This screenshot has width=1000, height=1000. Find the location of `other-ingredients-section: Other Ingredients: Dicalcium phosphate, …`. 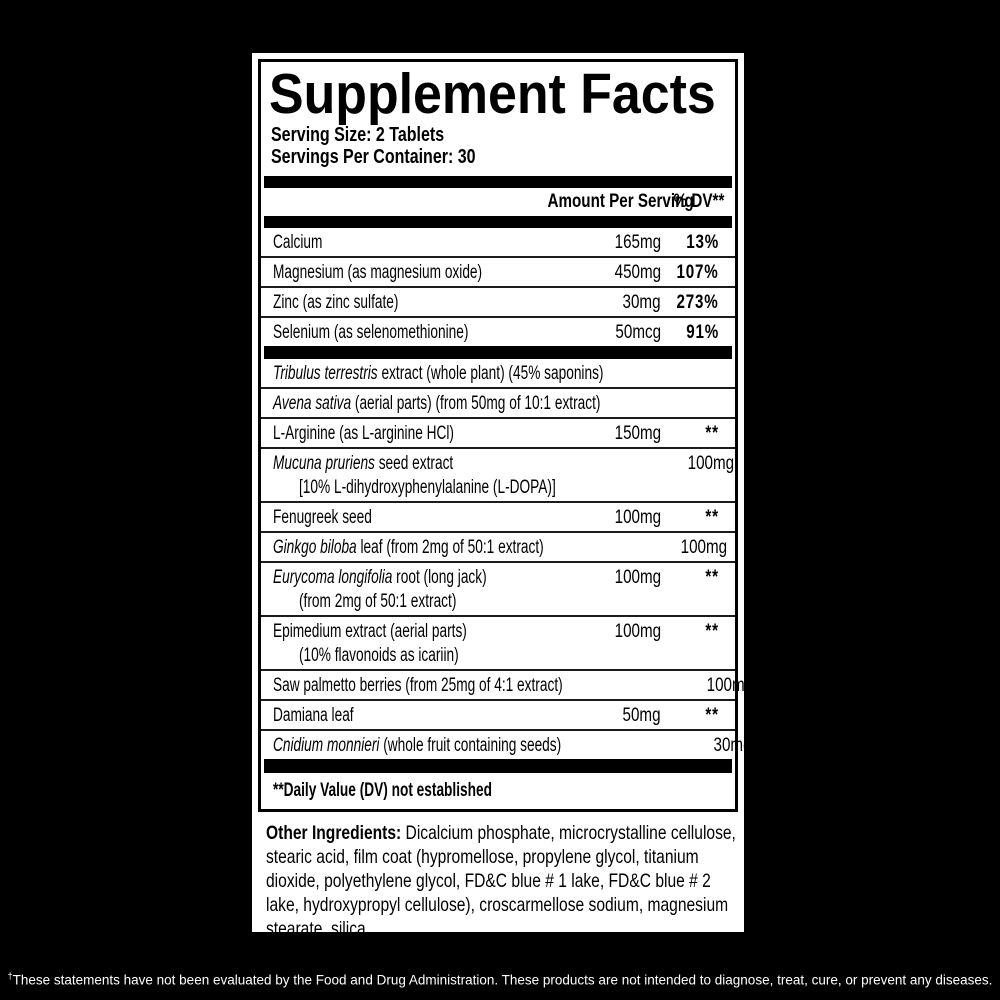

other-ingredients-section: Other Ingredients: Dicalcium phosphate, … is located at coordinates (498, 876).